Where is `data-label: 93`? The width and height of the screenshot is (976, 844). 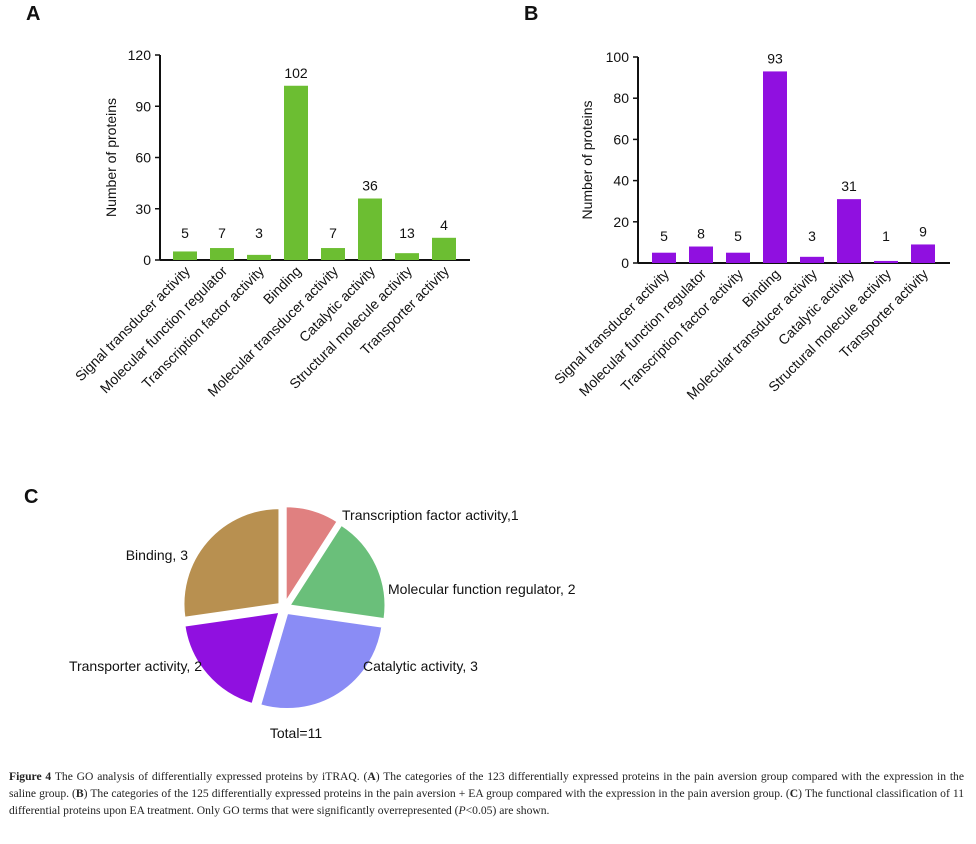
data-label: 93 is located at coordinates (775, 58).